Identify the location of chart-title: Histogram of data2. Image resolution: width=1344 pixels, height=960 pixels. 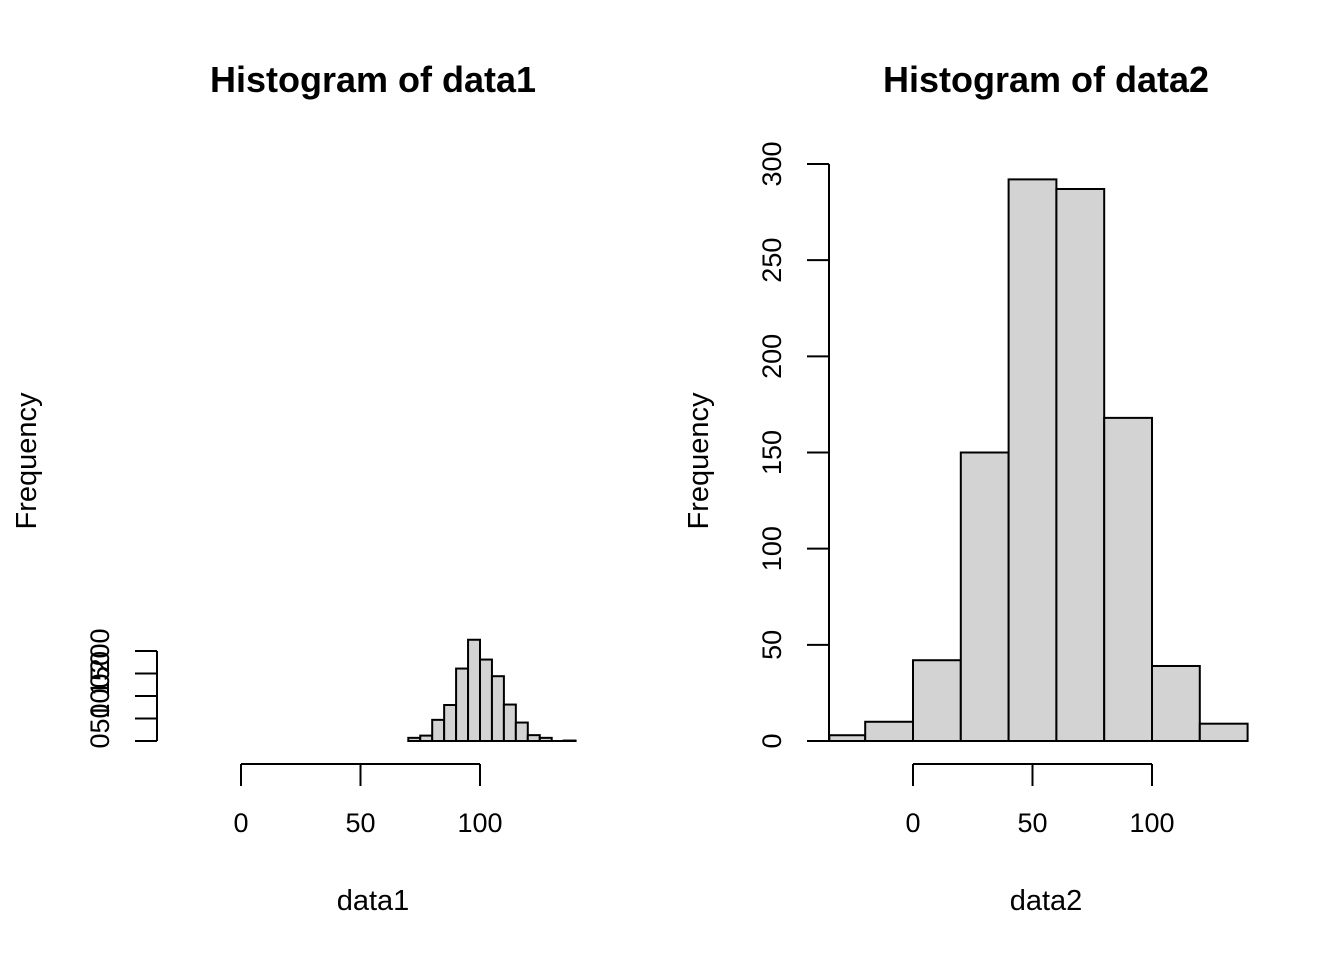
(1046, 79).